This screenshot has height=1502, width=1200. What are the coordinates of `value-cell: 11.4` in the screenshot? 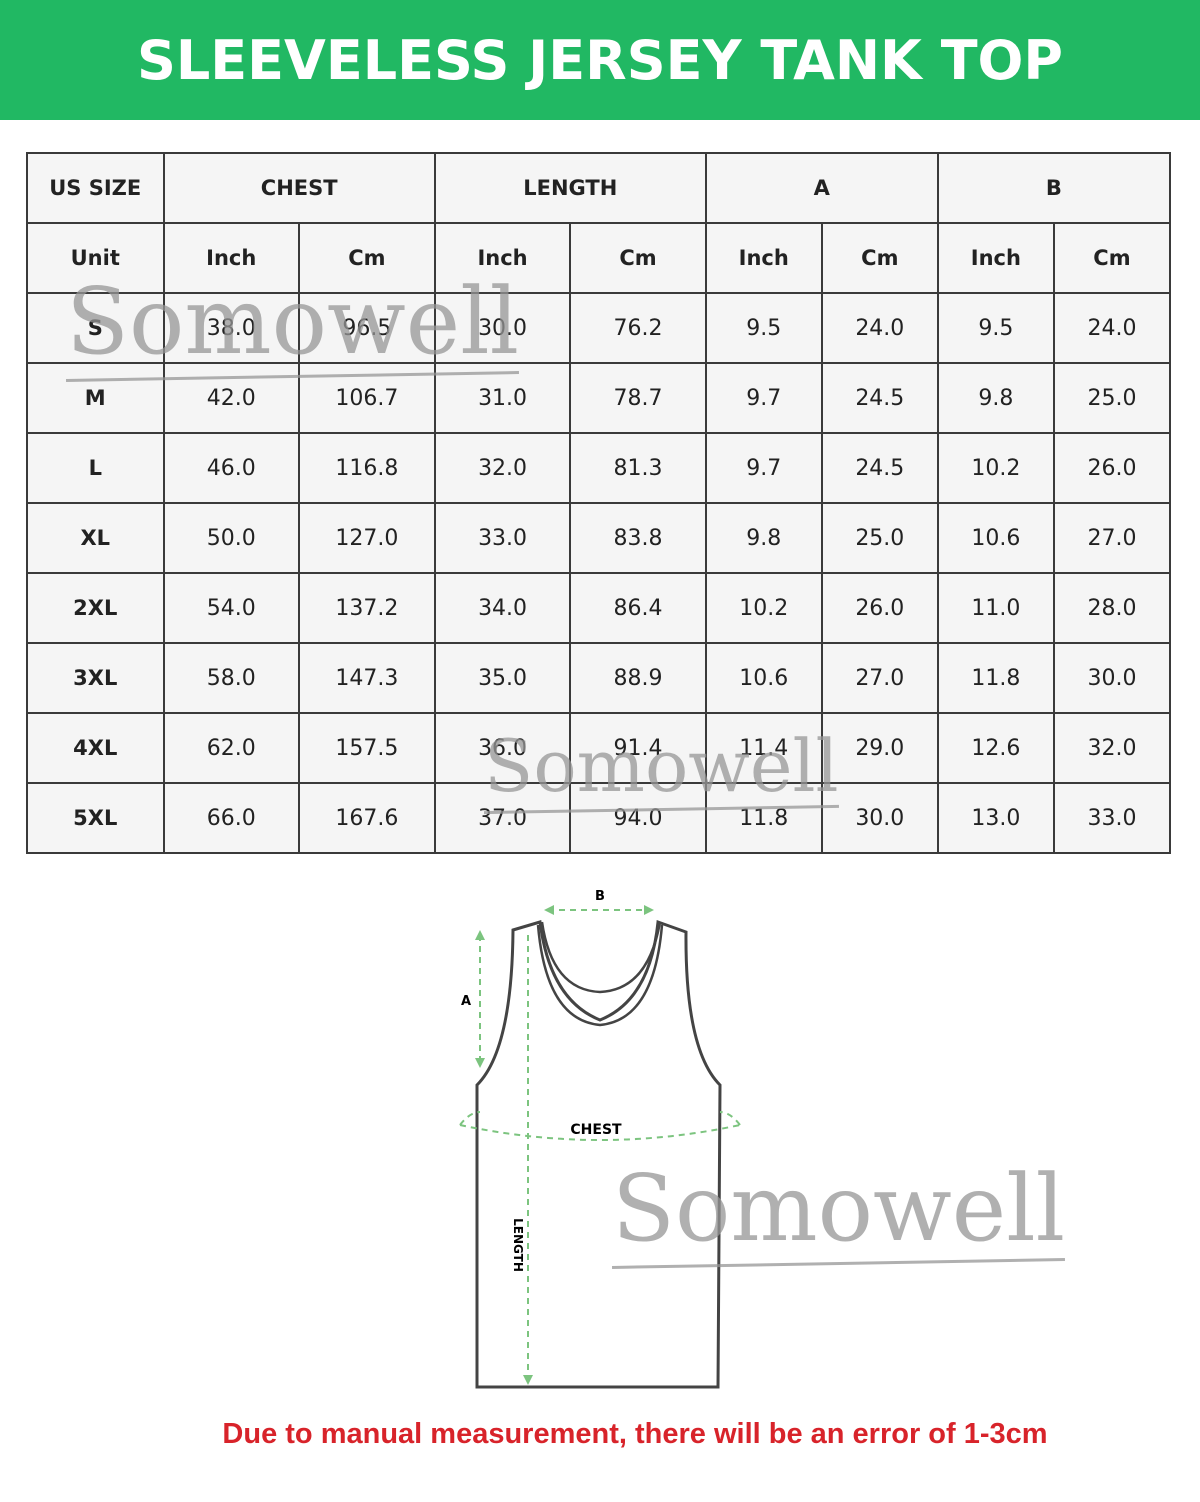 It's located at (763, 748).